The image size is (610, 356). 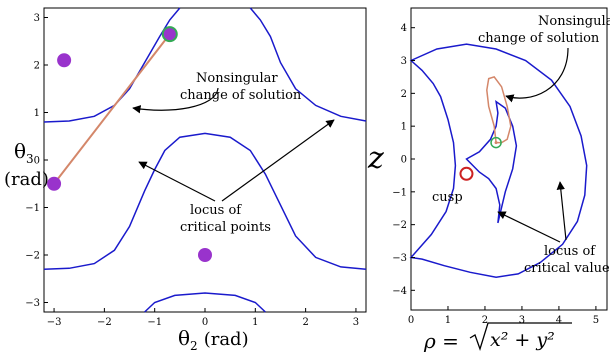 What do you see at coordinates (559, 320) in the screenshot?
I see `right-x-tick-label: 4` at bounding box center [559, 320].